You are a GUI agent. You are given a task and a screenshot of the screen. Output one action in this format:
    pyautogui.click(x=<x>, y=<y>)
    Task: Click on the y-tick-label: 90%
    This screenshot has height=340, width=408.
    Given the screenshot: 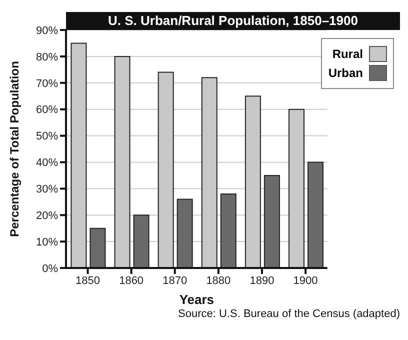 What is the action you would take?
    pyautogui.click(x=47, y=30)
    